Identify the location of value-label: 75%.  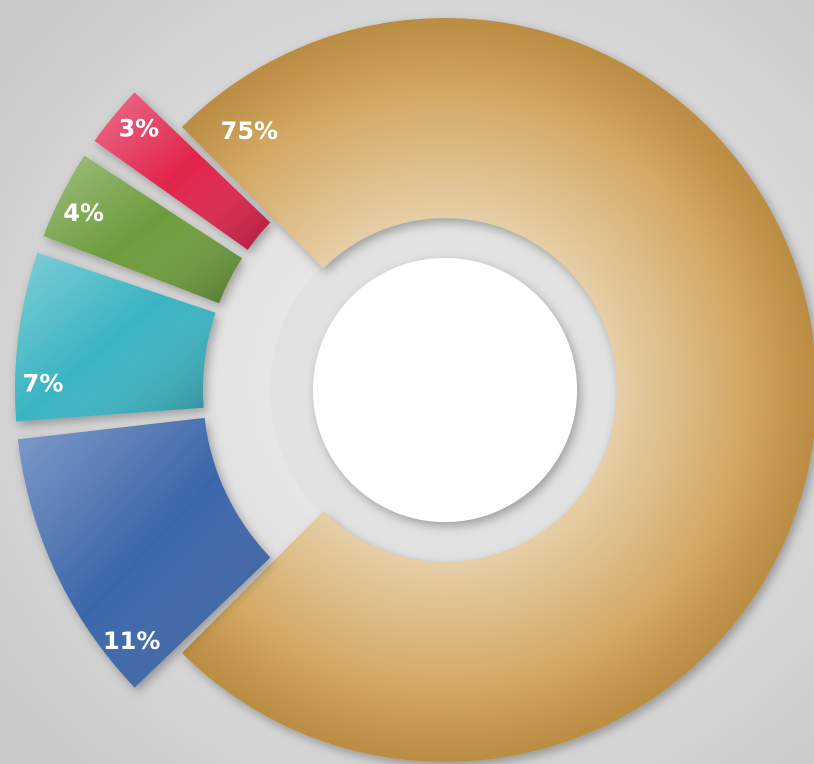
(249, 131).